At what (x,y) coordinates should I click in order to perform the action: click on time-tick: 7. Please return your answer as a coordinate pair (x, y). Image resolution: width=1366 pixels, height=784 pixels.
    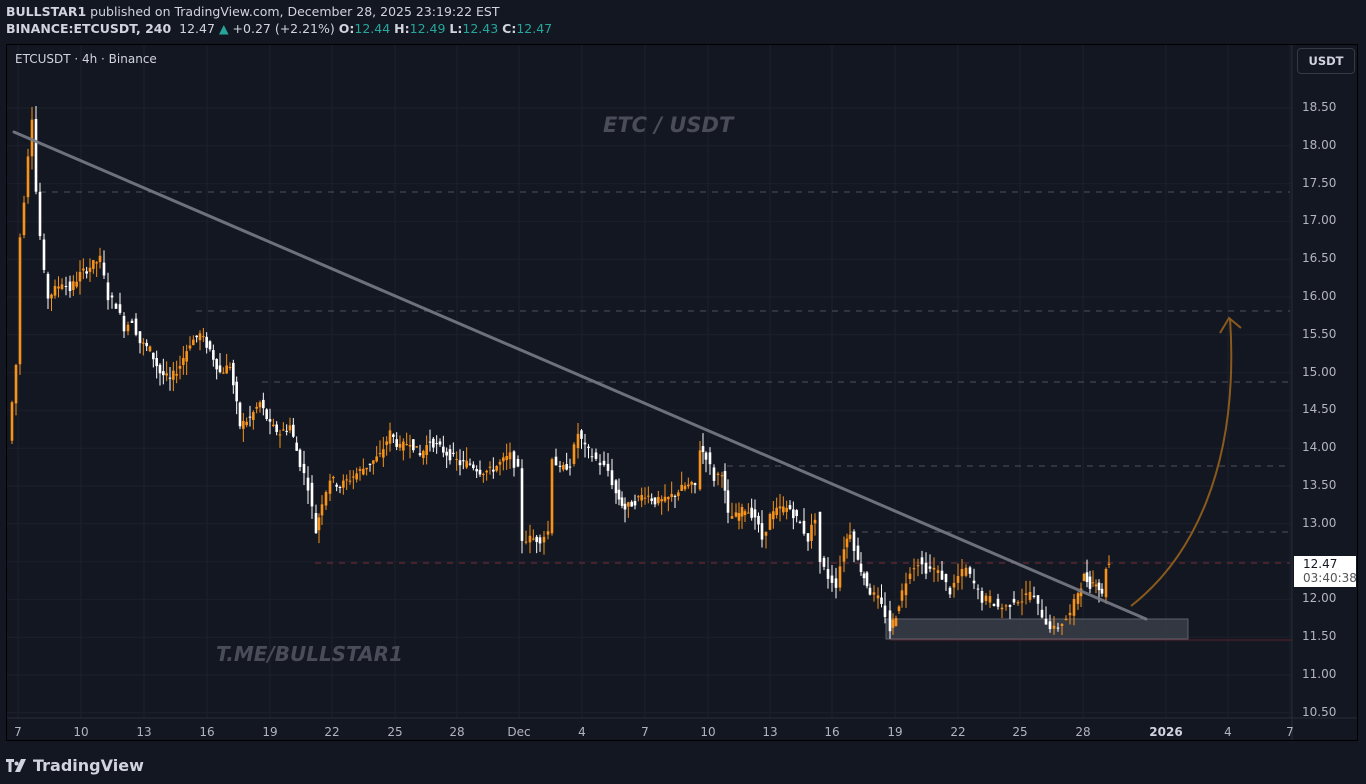
    Looking at the image, I should click on (645, 732).